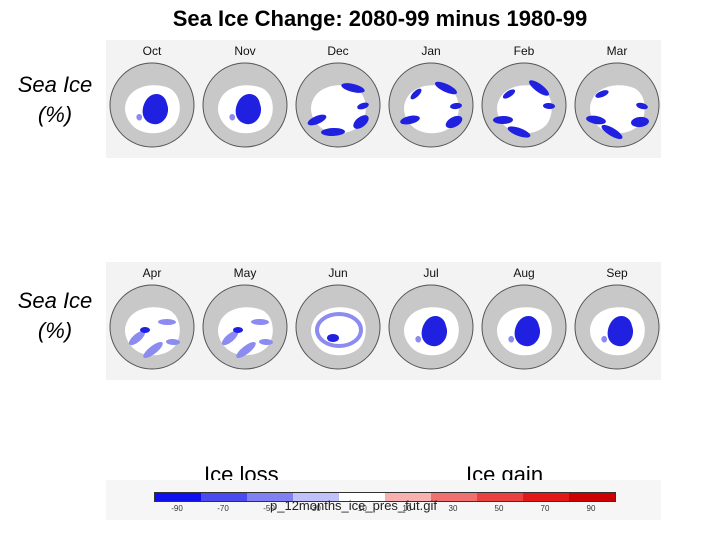 The height and width of the screenshot is (540, 720). Describe the element at coordinates (407, 508) in the screenshot. I see `colorbar-tick-label: 10` at that location.